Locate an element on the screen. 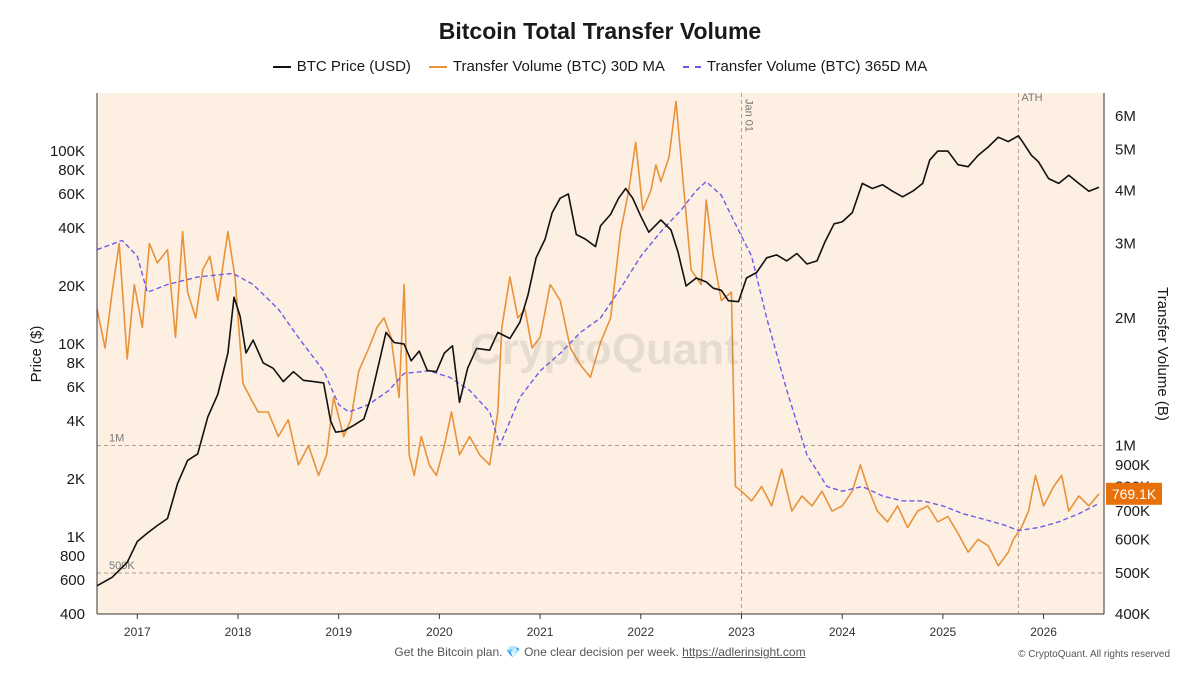  x-tick-label-3: 2020 is located at coordinates (439, 632).